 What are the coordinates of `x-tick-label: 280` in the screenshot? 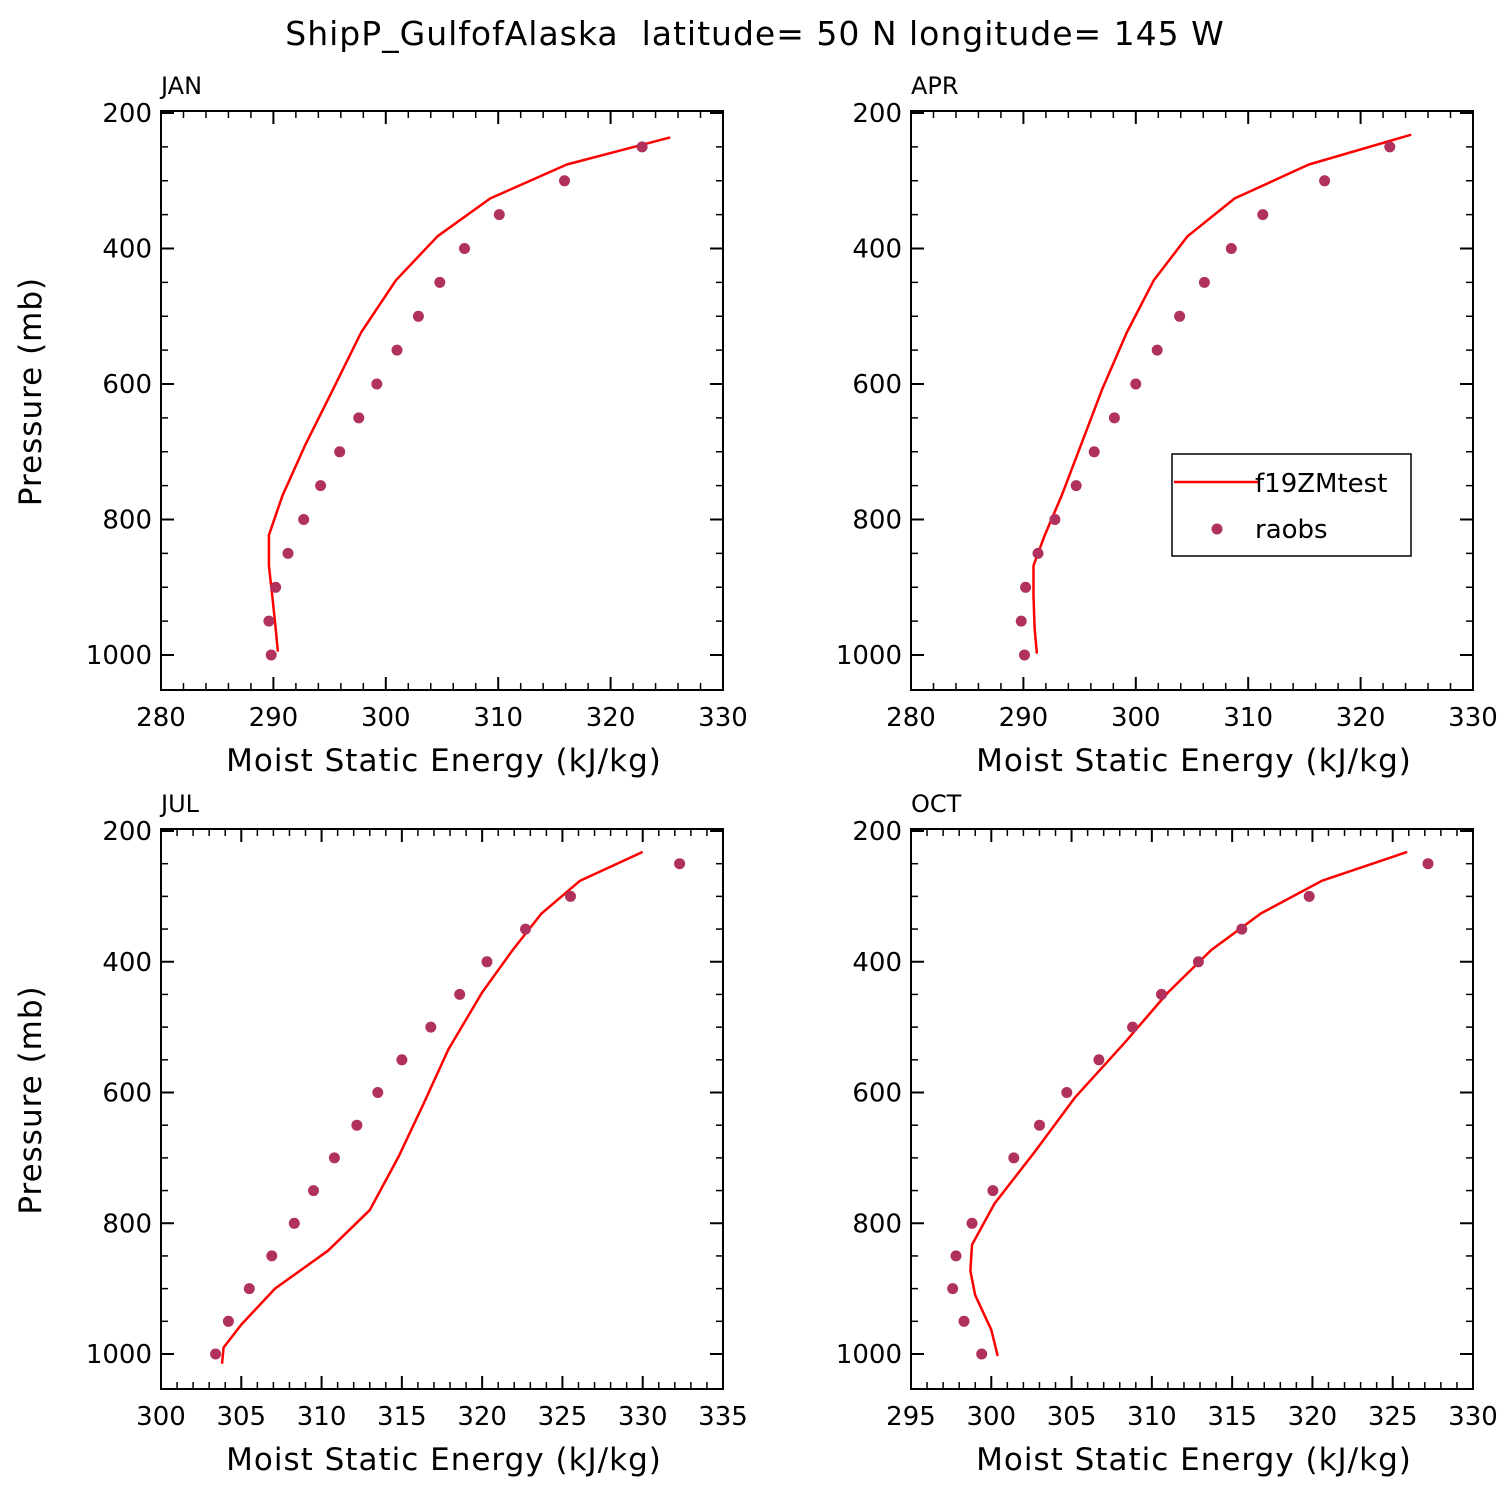 It's located at (911, 718).